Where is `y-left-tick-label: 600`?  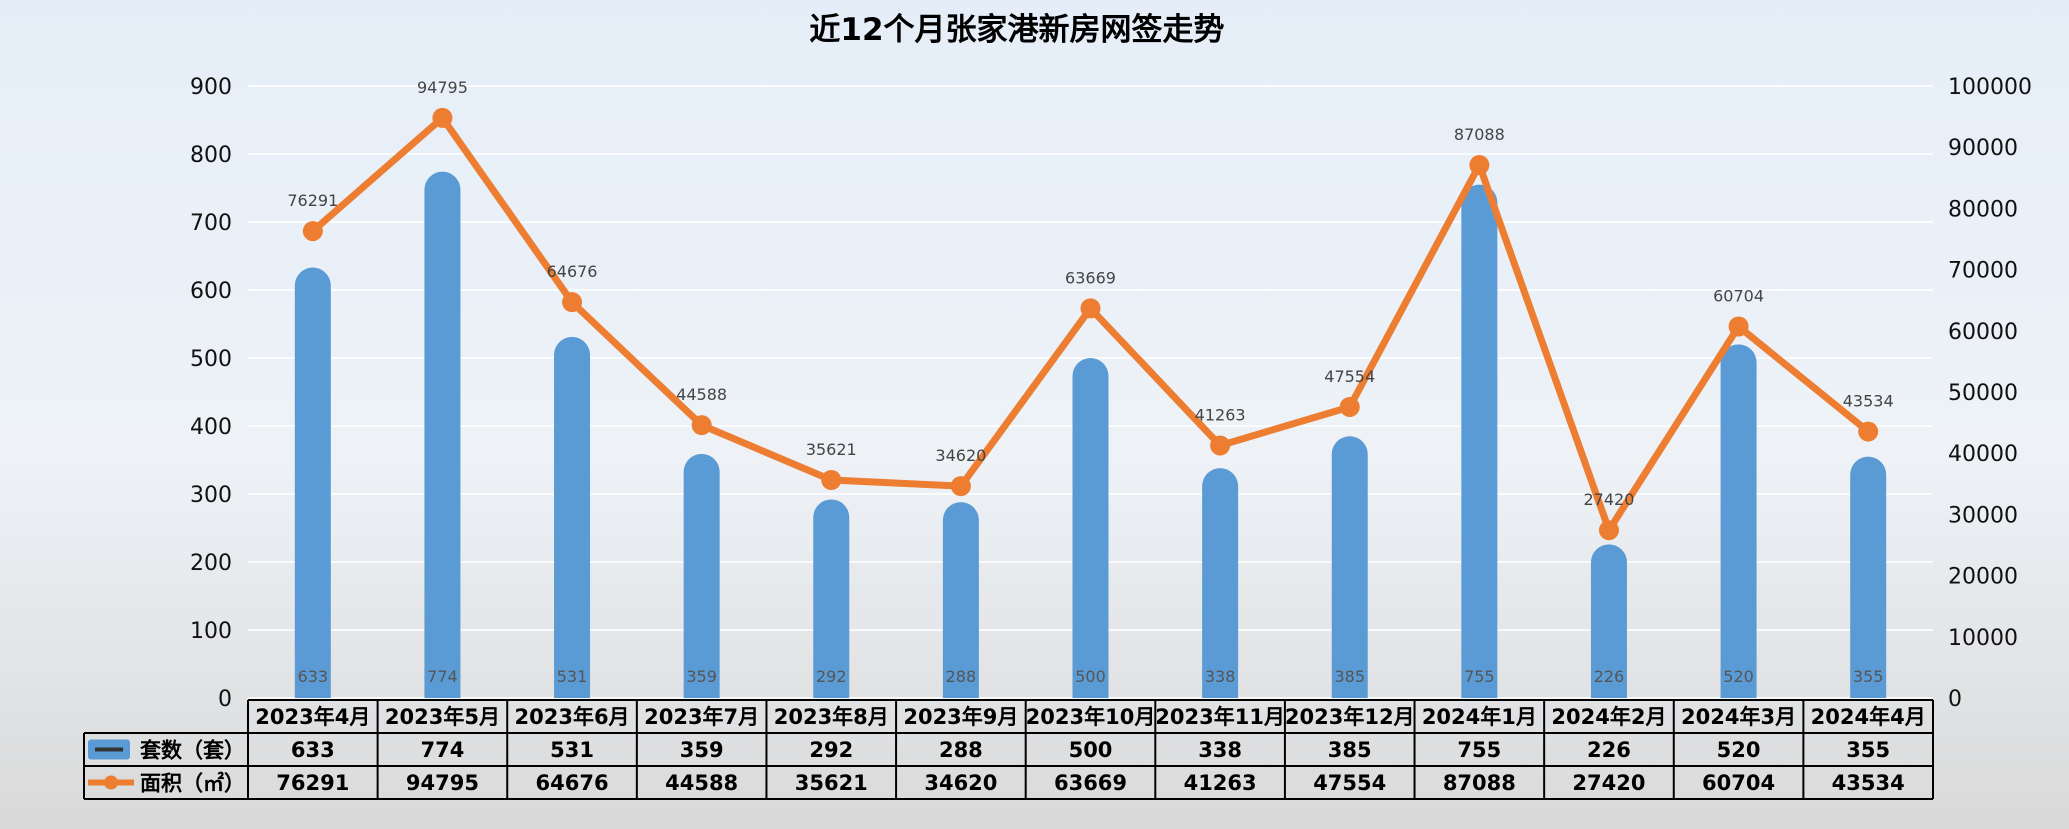 y-left-tick-label: 600 is located at coordinates (211, 291).